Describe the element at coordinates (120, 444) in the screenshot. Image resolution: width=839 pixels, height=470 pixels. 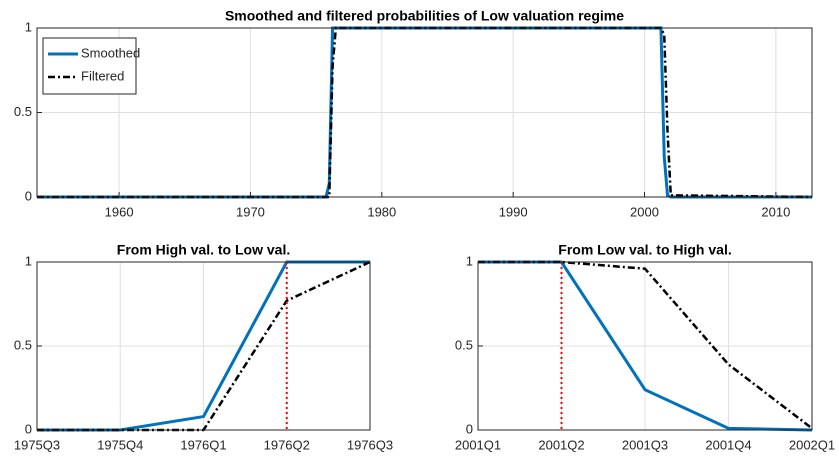
I see `x-tick-label: 1975Q4` at that location.